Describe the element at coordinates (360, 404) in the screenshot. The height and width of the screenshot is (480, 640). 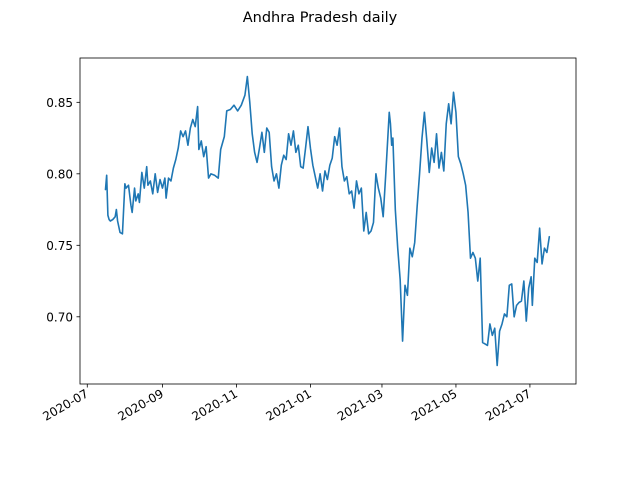
I see `x-tick-label: 2021-03` at that location.